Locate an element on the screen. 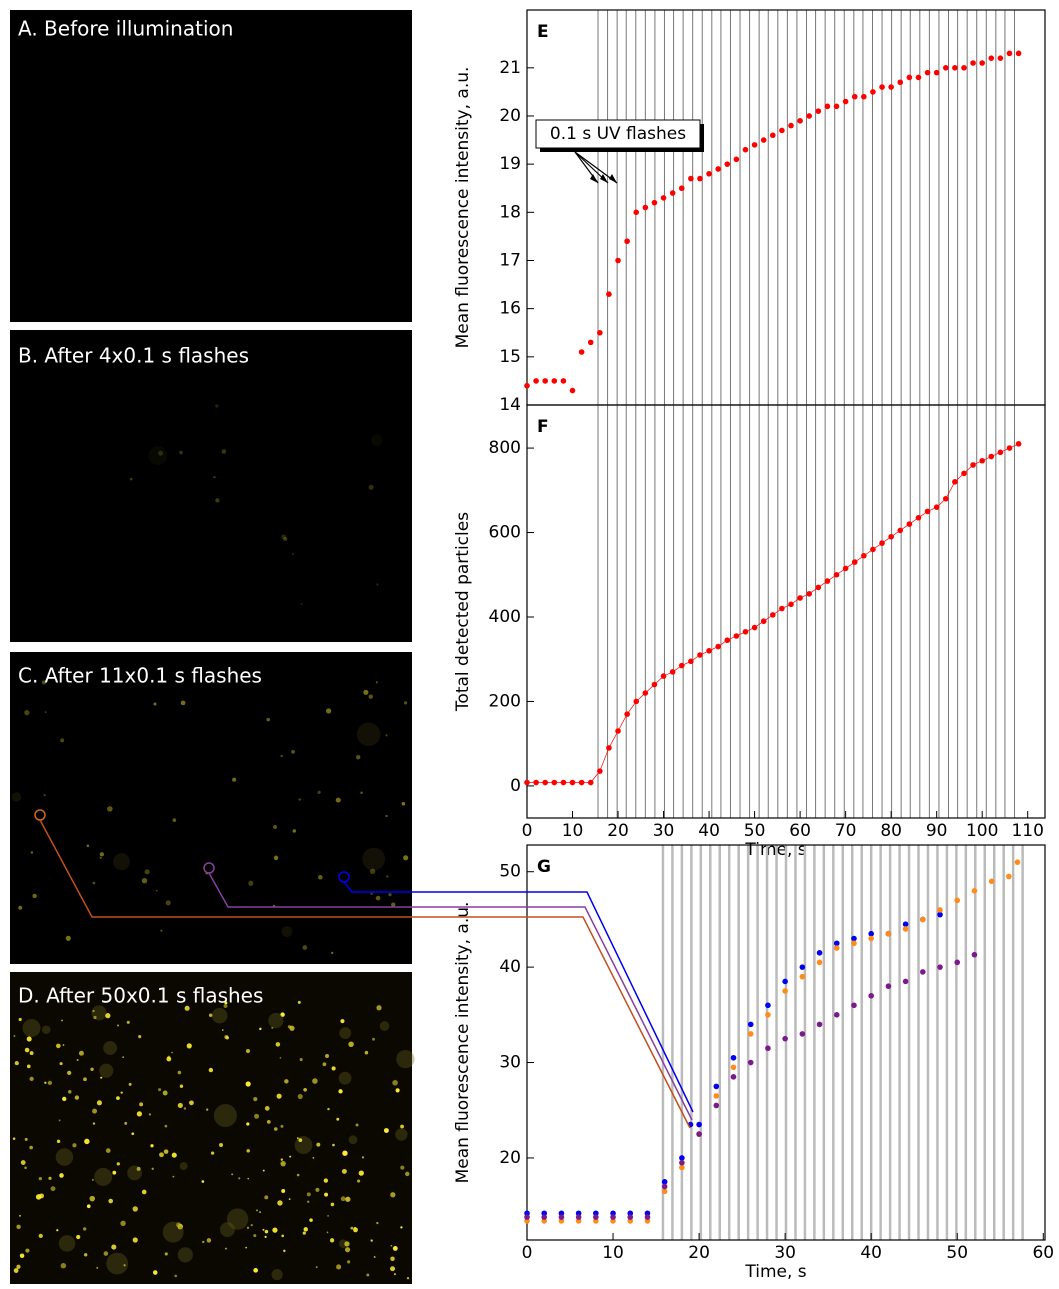  panel-label: E is located at coordinates (543, 32).